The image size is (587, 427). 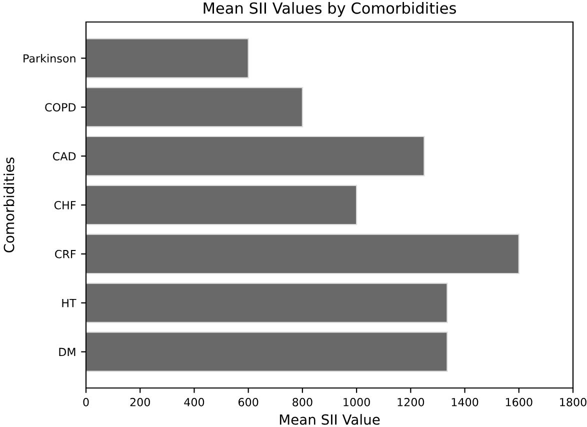 I want to click on x-tick-label: 1000, so click(x=357, y=402).